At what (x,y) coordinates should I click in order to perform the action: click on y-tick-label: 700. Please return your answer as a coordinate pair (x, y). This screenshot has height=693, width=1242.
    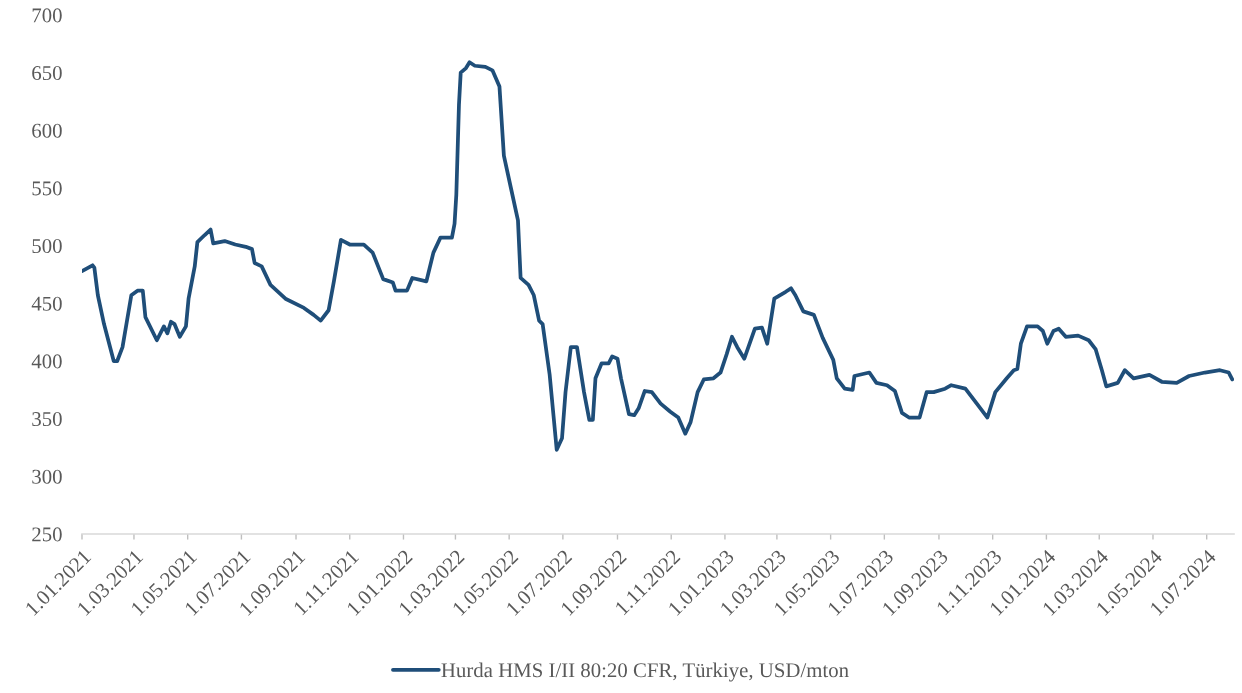
    Looking at the image, I should click on (47, 15).